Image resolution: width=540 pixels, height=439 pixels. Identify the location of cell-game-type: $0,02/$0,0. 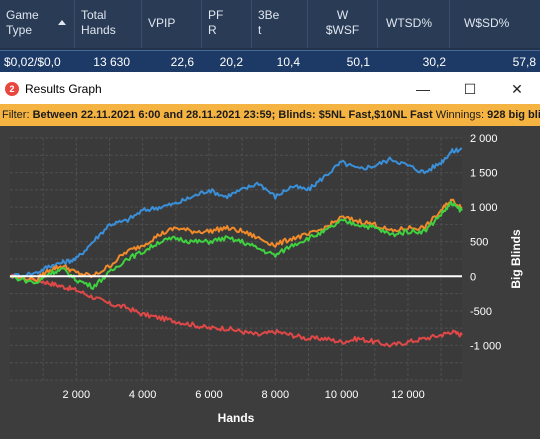
(32, 62).